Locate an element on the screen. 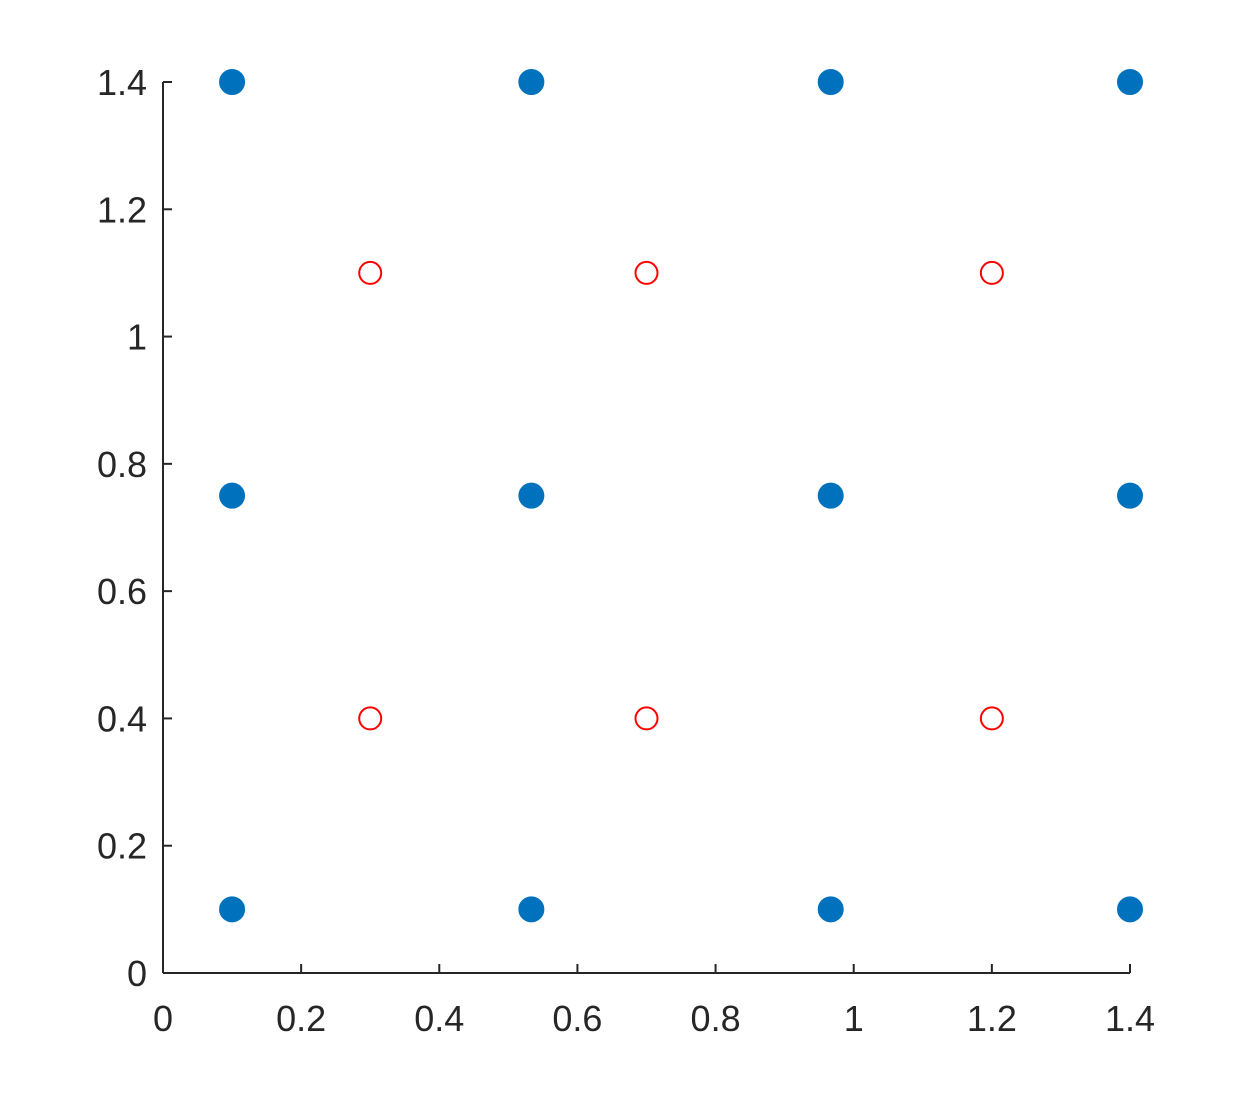  y-tick-label: 0.6 is located at coordinates (122, 591).